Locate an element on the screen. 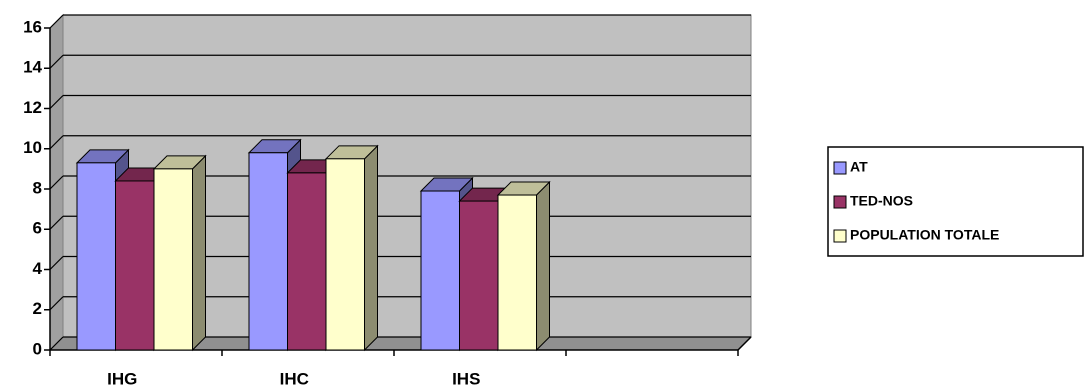 The width and height of the screenshot is (1084, 390). x-tick-label: IHG is located at coordinates (122, 378).